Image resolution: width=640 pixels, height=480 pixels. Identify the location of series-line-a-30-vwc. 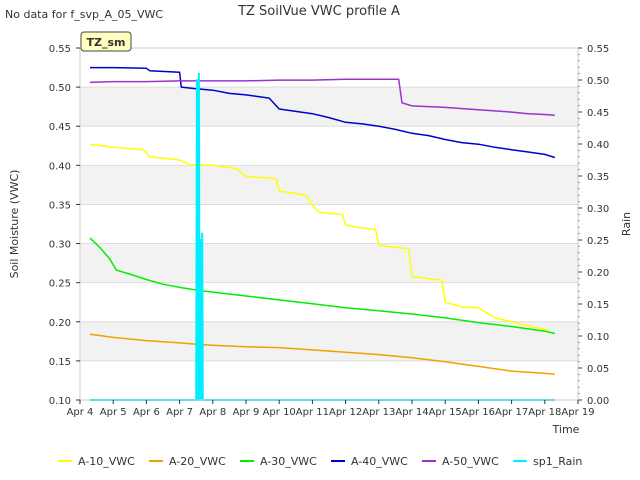
(322, 286).